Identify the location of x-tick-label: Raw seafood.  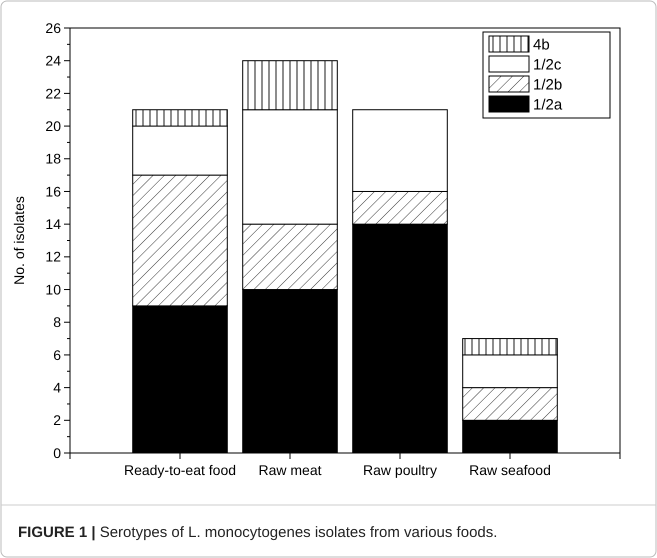
(510, 470).